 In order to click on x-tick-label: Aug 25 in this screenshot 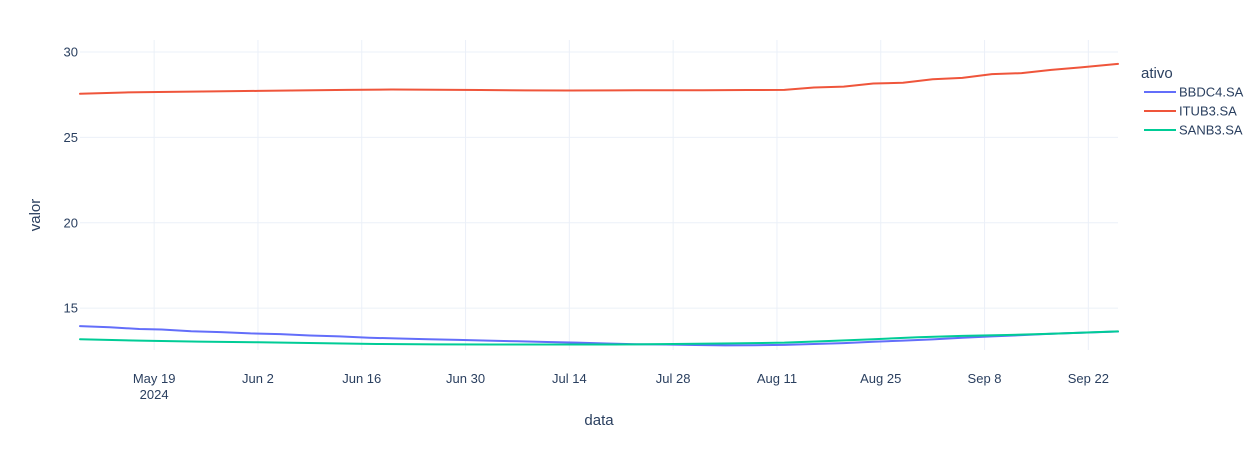, I will do `click(880, 378)`.